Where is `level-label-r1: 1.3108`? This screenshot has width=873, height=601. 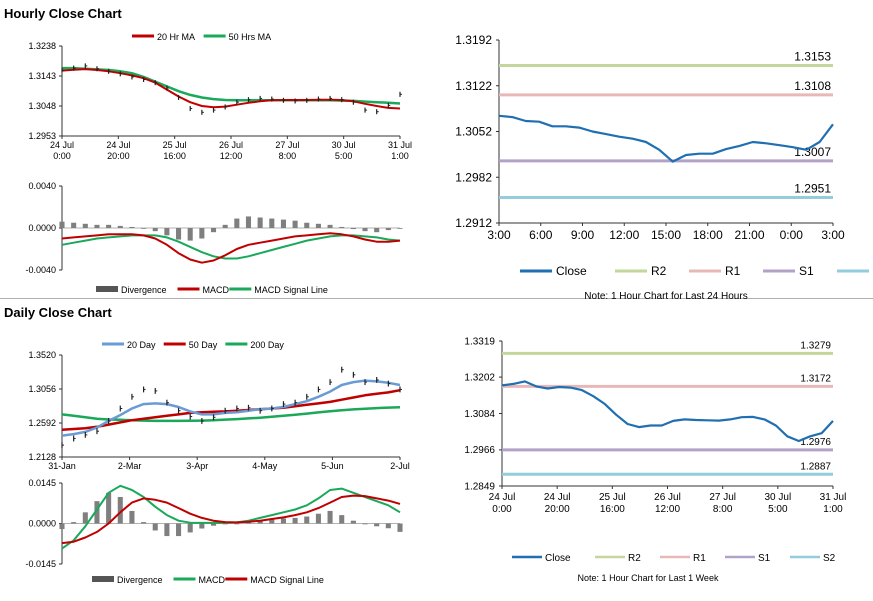
level-label-r1: 1.3108 is located at coordinates (812, 86).